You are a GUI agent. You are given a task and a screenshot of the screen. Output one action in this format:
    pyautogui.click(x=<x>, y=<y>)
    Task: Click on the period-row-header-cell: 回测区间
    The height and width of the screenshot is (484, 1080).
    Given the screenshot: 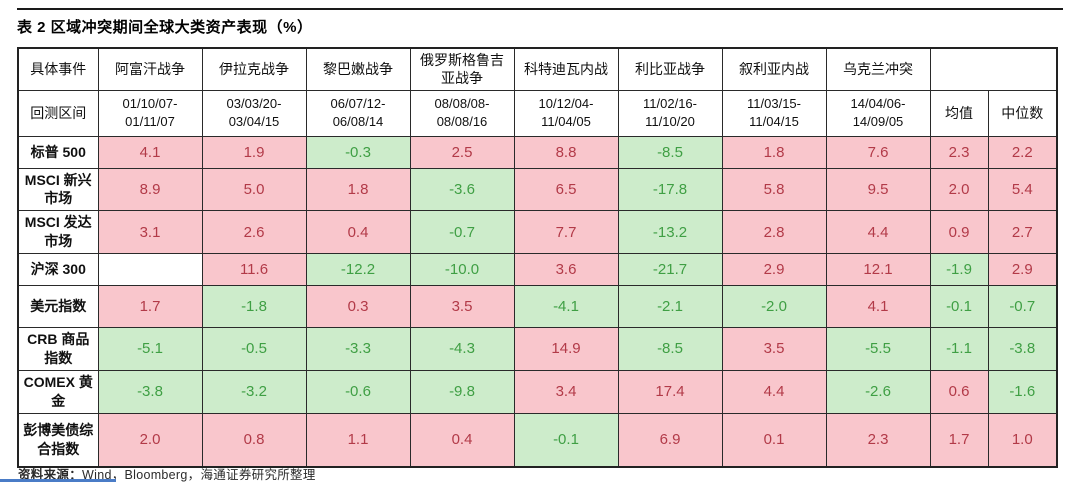 What is the action you would take?
    pyautogui.click(x=58, y=113)
    